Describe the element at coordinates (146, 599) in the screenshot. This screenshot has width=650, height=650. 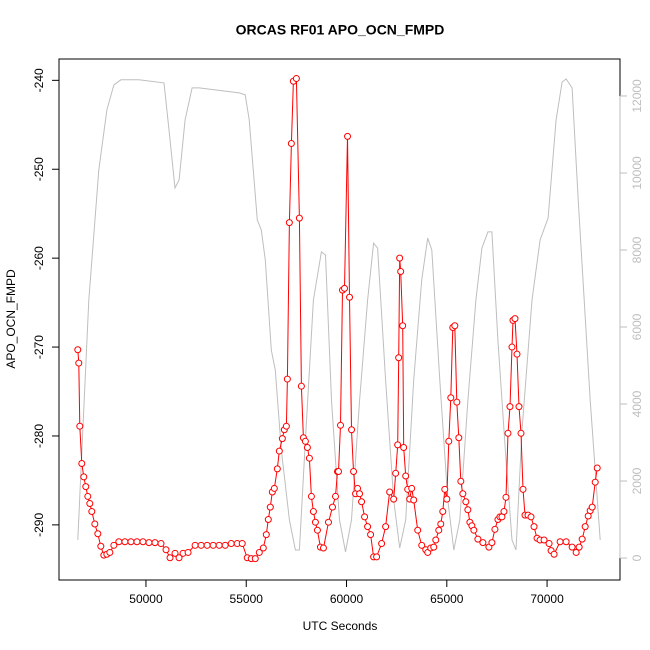
I see `x-tick-label: 50000` at that location.